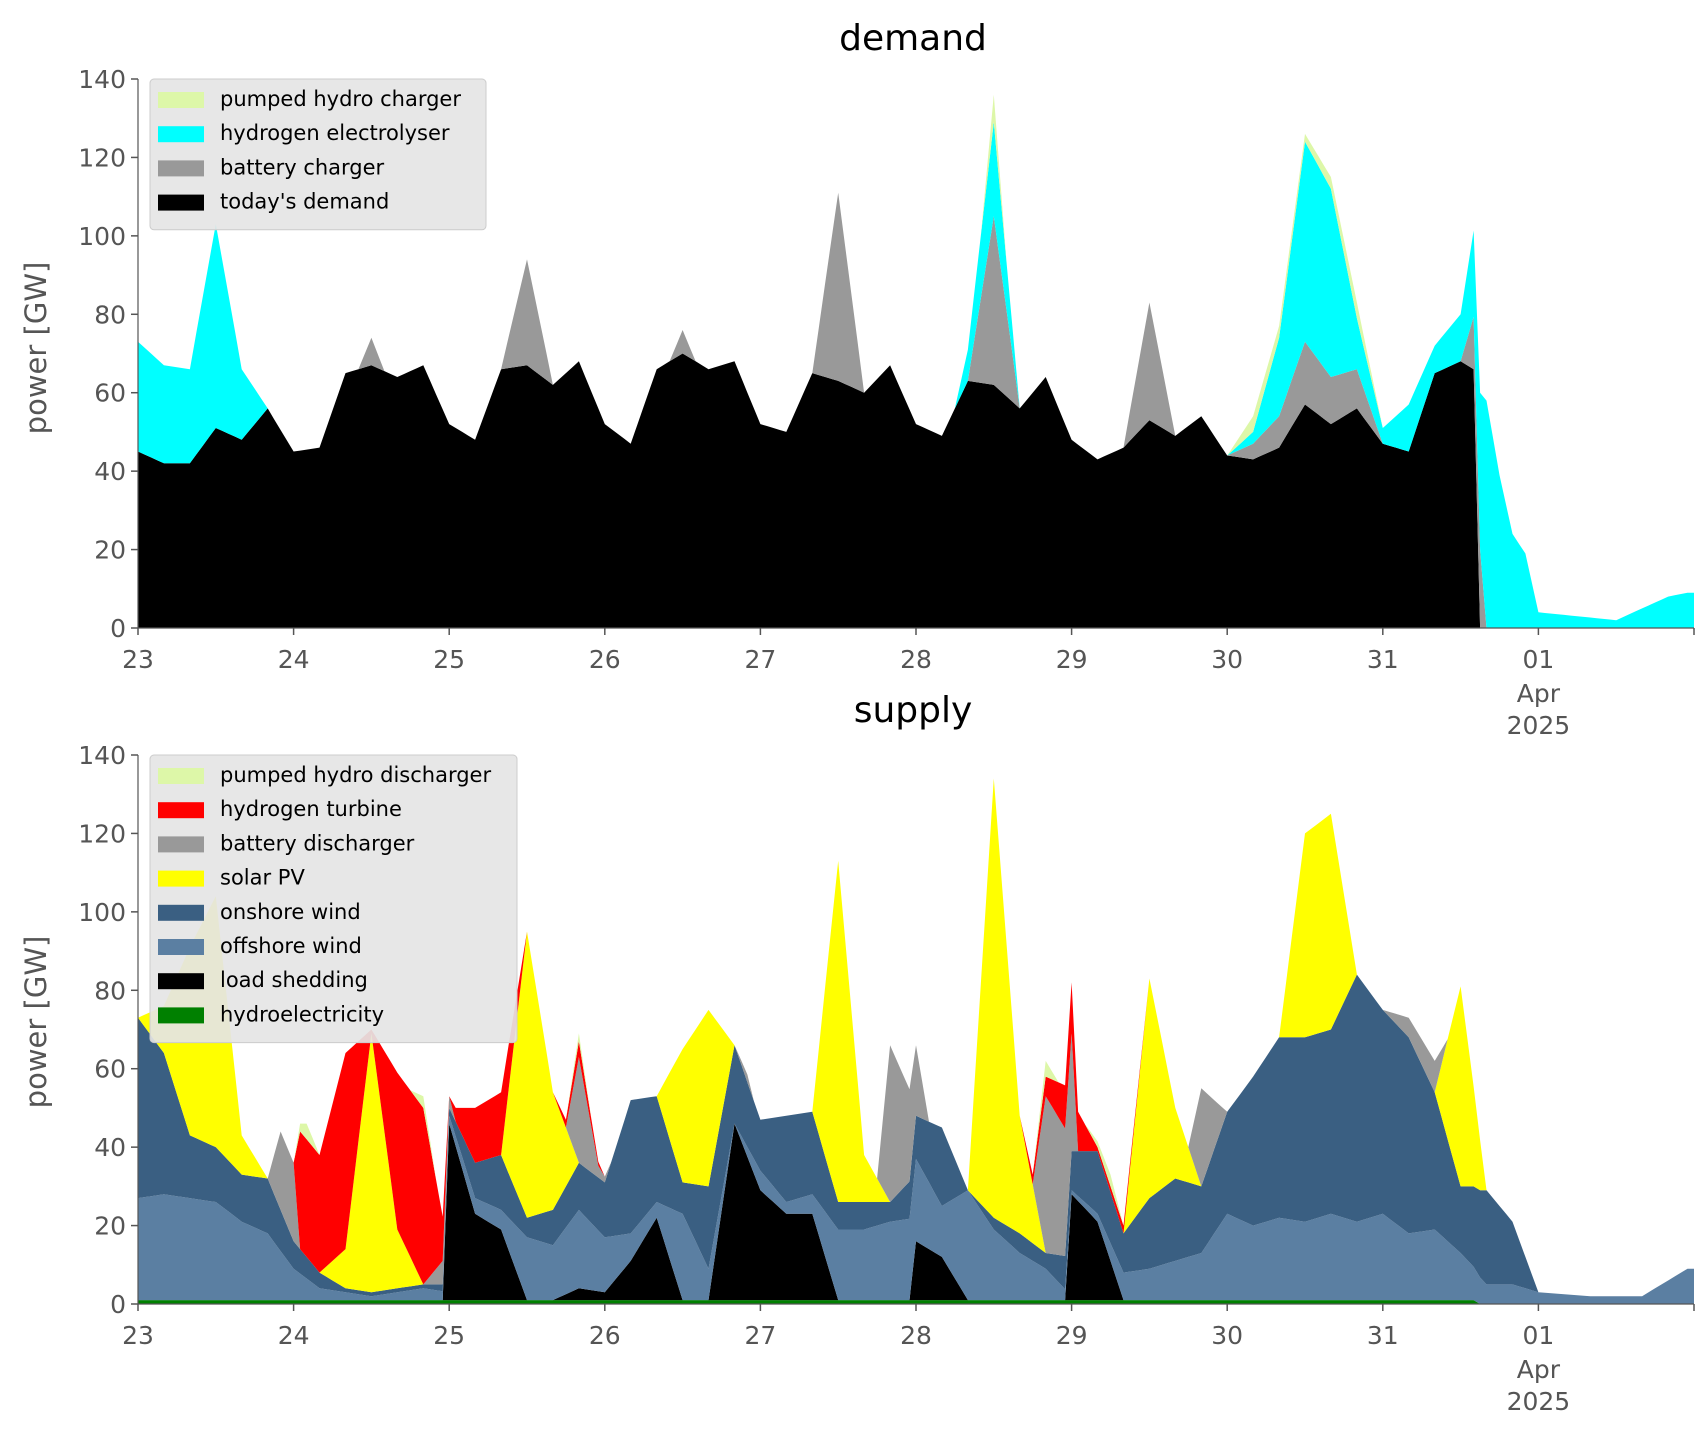 This screenshot has width=1706, height=1435. Describe the element at coordinates (302, 1014) in the screenshot. I see `supply-legend-label-hydroelectricity: hydroelectricity` at that location.